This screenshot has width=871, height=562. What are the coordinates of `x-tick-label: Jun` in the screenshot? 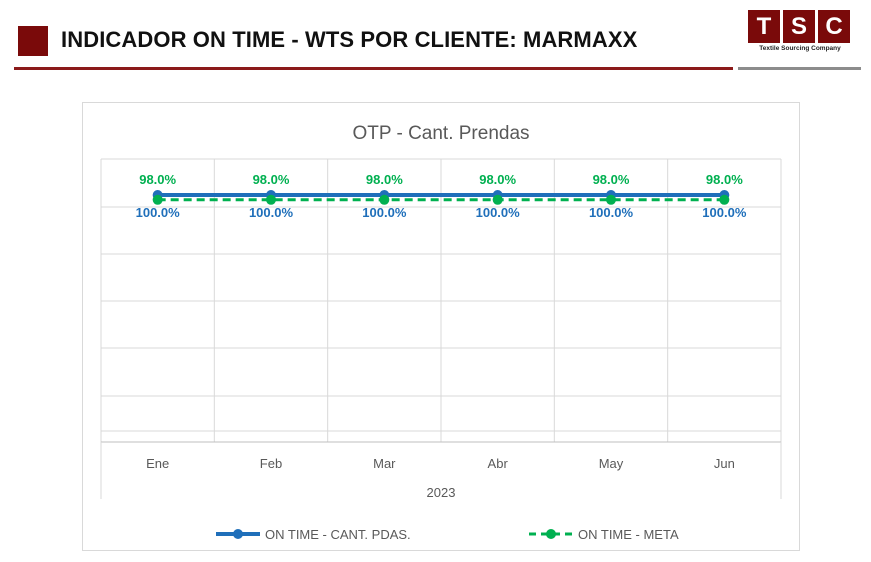 It's located at (724, 463).